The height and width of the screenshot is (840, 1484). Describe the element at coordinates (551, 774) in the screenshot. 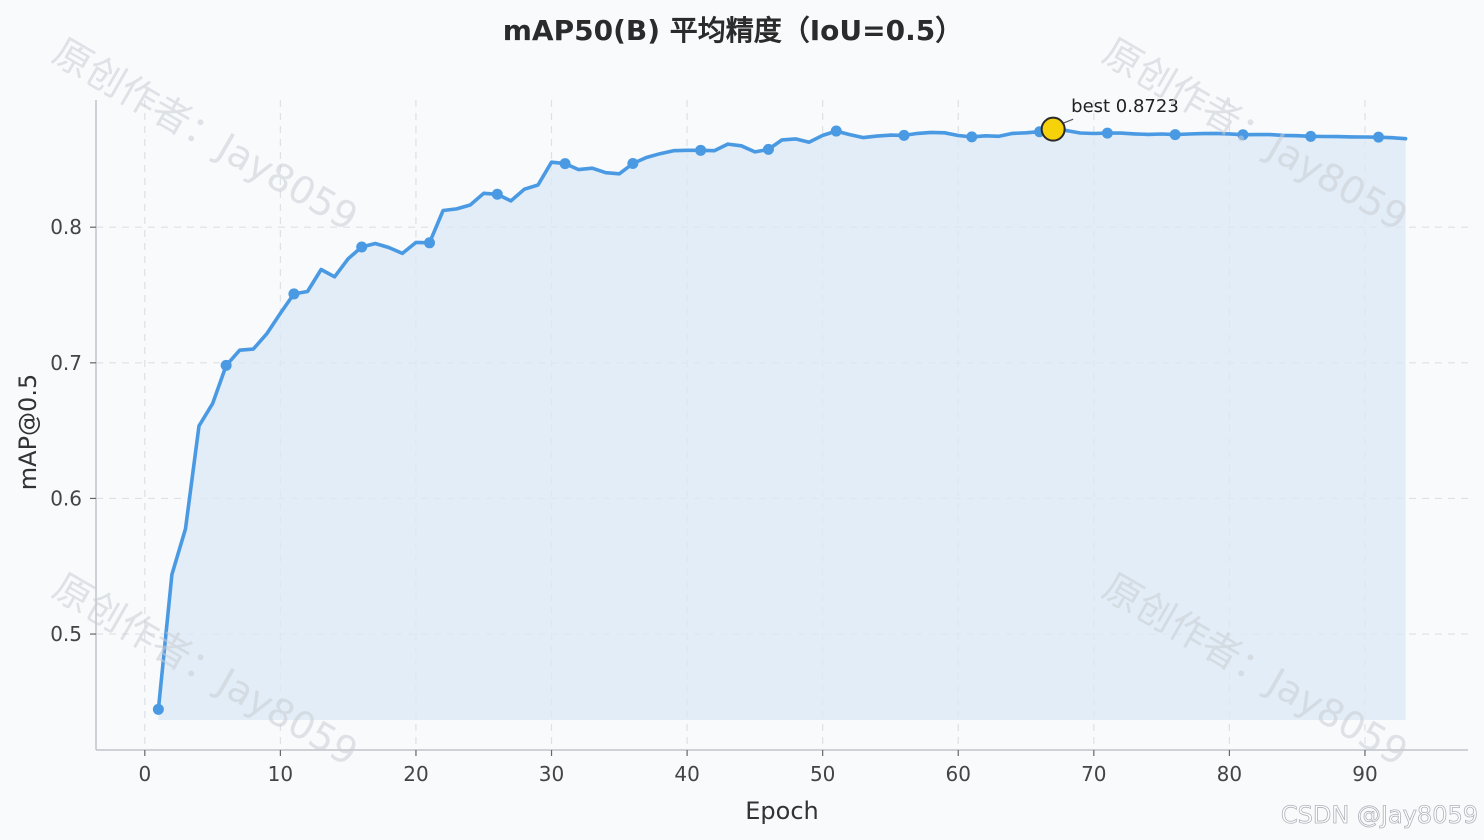

I see `x-tick-label: 30` at that location.